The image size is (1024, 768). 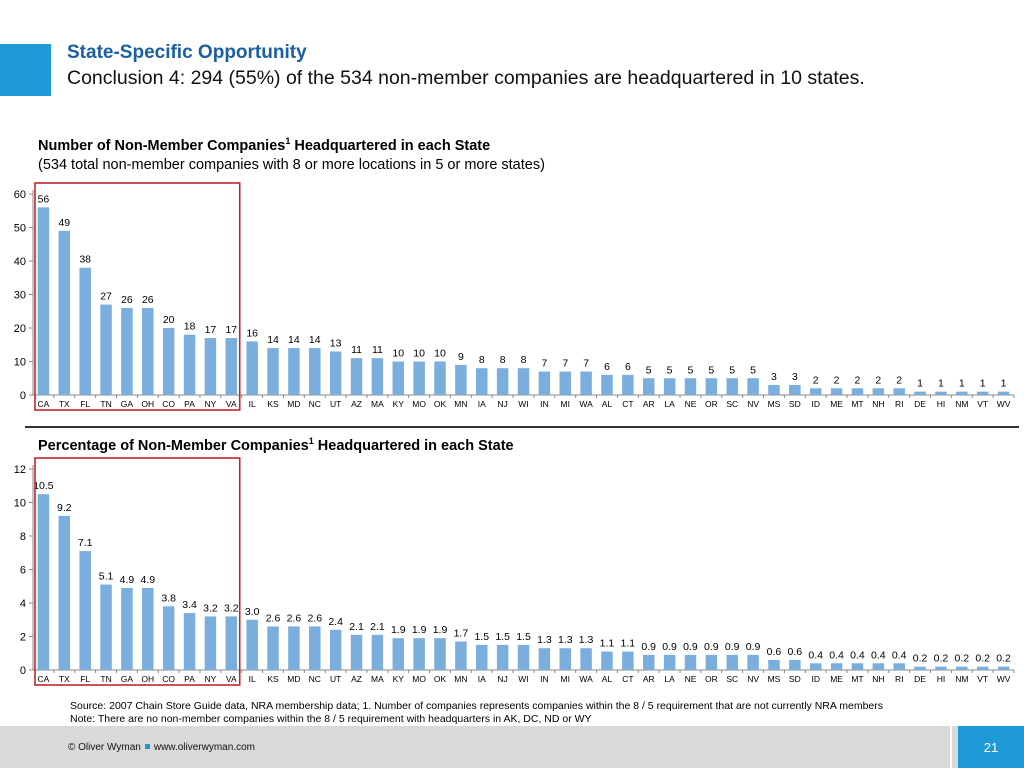 I want to click on copyright-text: © Oliver Wyman, so click(x=104, y=747).